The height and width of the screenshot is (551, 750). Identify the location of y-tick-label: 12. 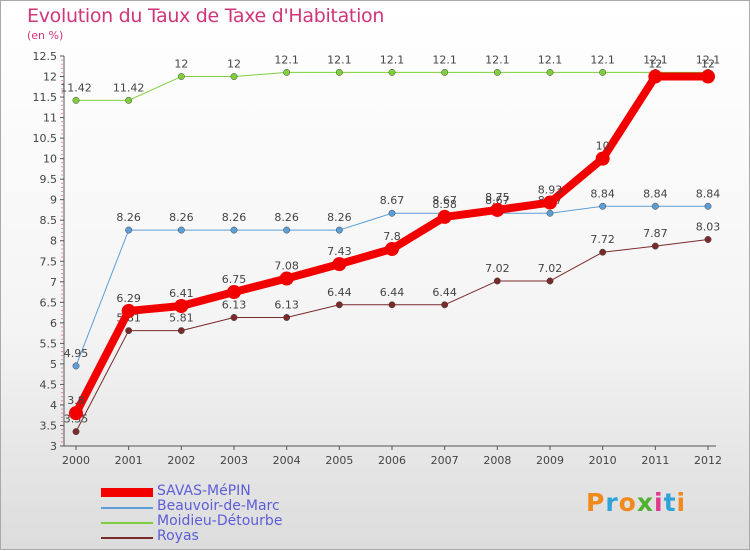
(50, 77).